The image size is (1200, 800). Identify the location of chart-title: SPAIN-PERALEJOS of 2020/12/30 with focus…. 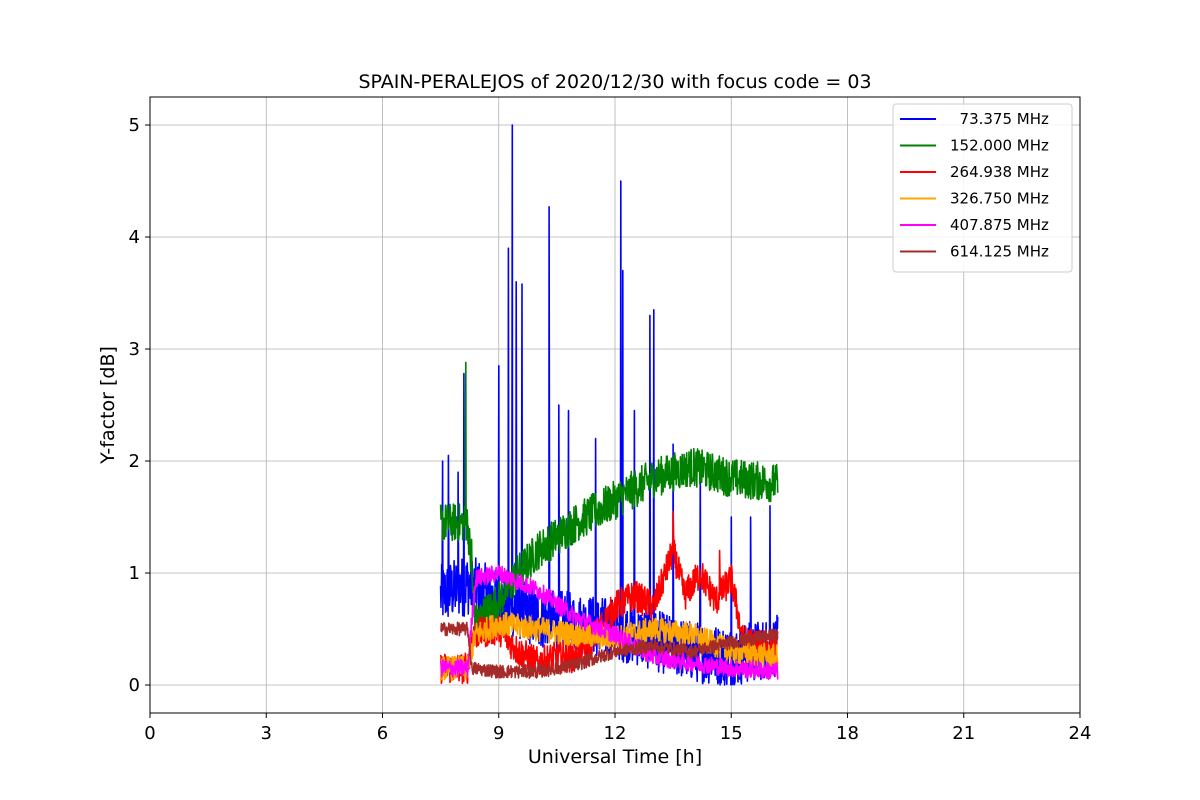
(614, 82).